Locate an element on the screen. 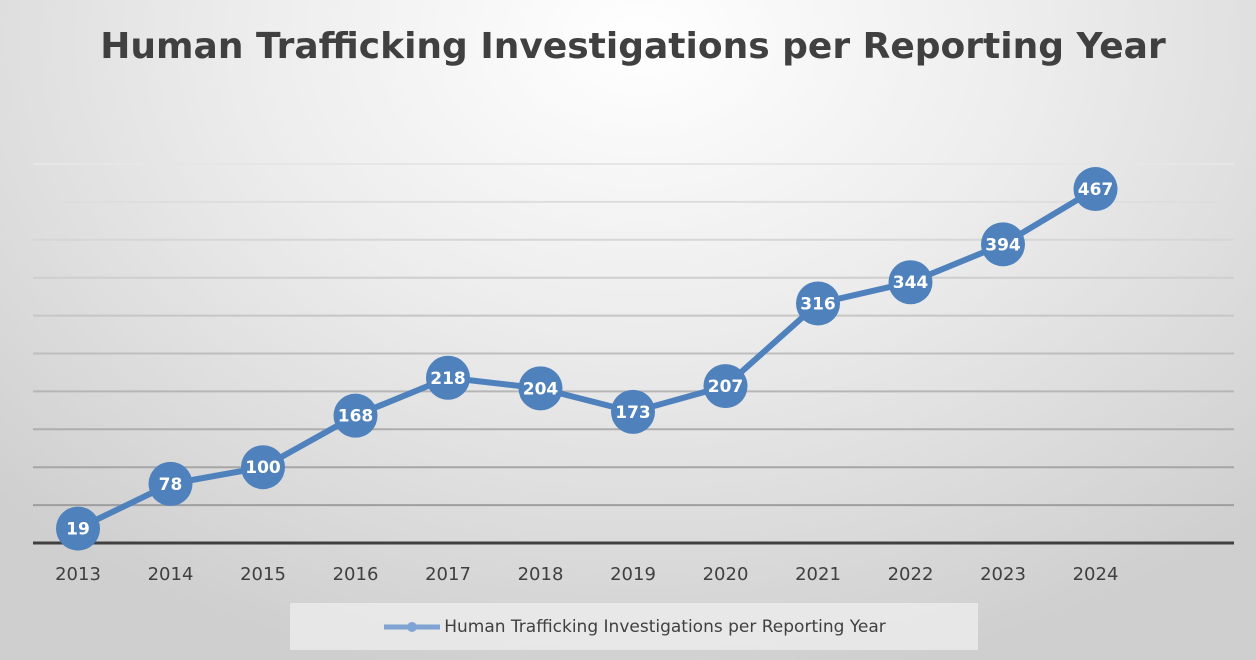  x-tick-label: 2014 is located at coordinates (171, 574).